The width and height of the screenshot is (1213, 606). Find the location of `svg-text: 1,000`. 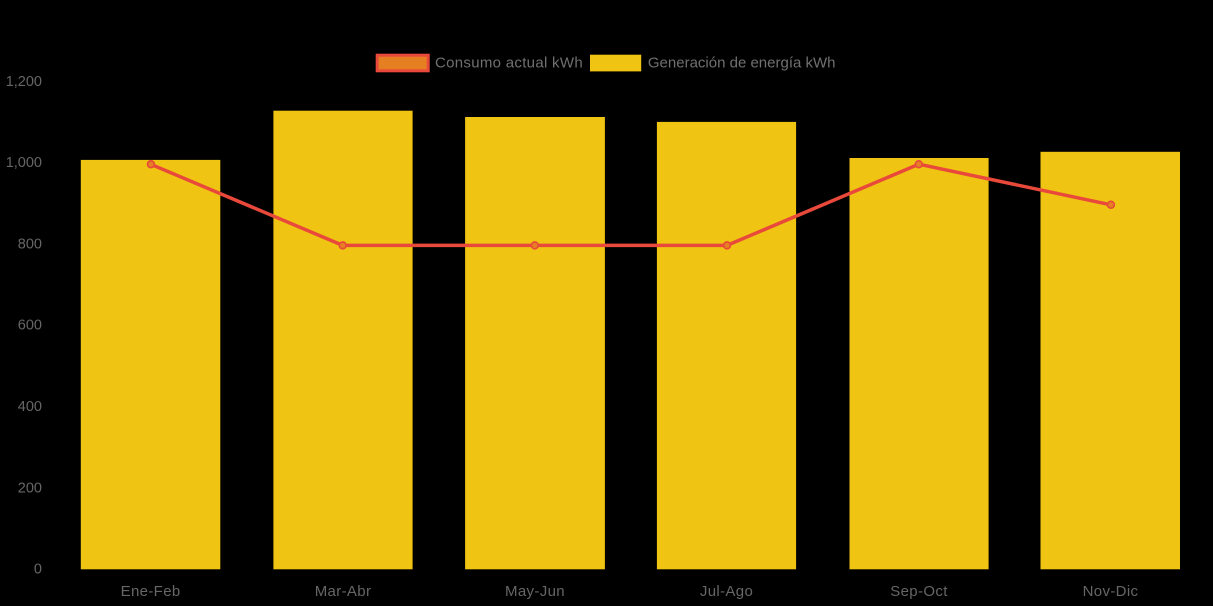

svg-text: 1,000 is located at coordinates (24, 163).